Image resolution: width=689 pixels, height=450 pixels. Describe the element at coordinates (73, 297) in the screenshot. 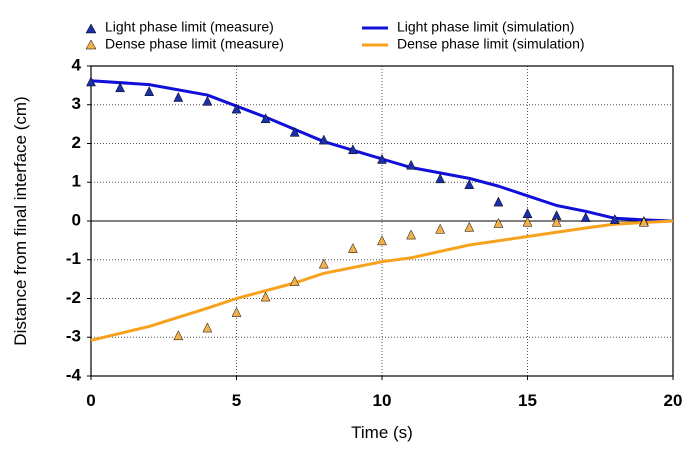

I see `y-tick-label: -2` at that location.